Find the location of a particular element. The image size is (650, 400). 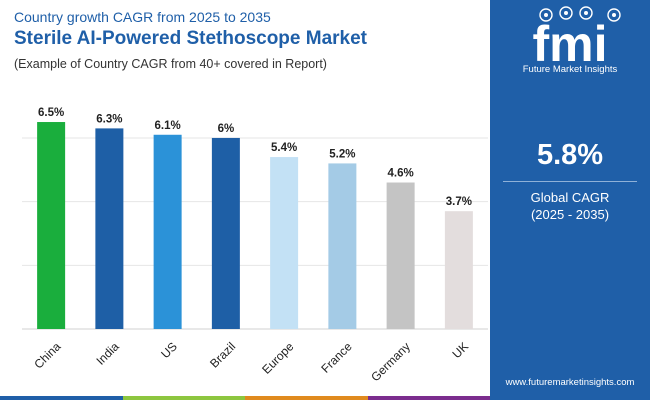

value-label-india: 6.3% is located at coordinates (109, 119).